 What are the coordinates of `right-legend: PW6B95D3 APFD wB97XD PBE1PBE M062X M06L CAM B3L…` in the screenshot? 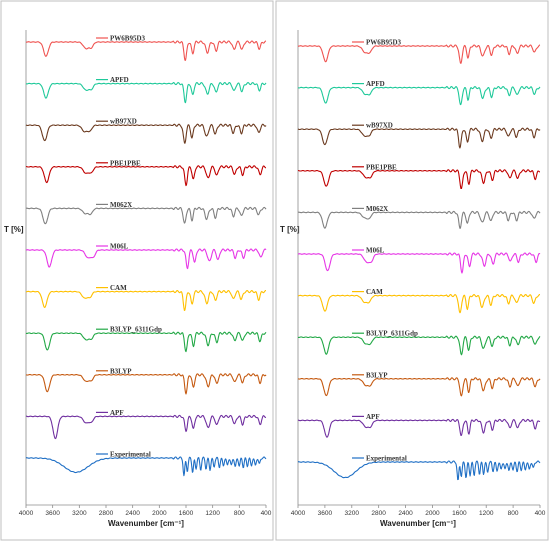 It's located at (385, 251).